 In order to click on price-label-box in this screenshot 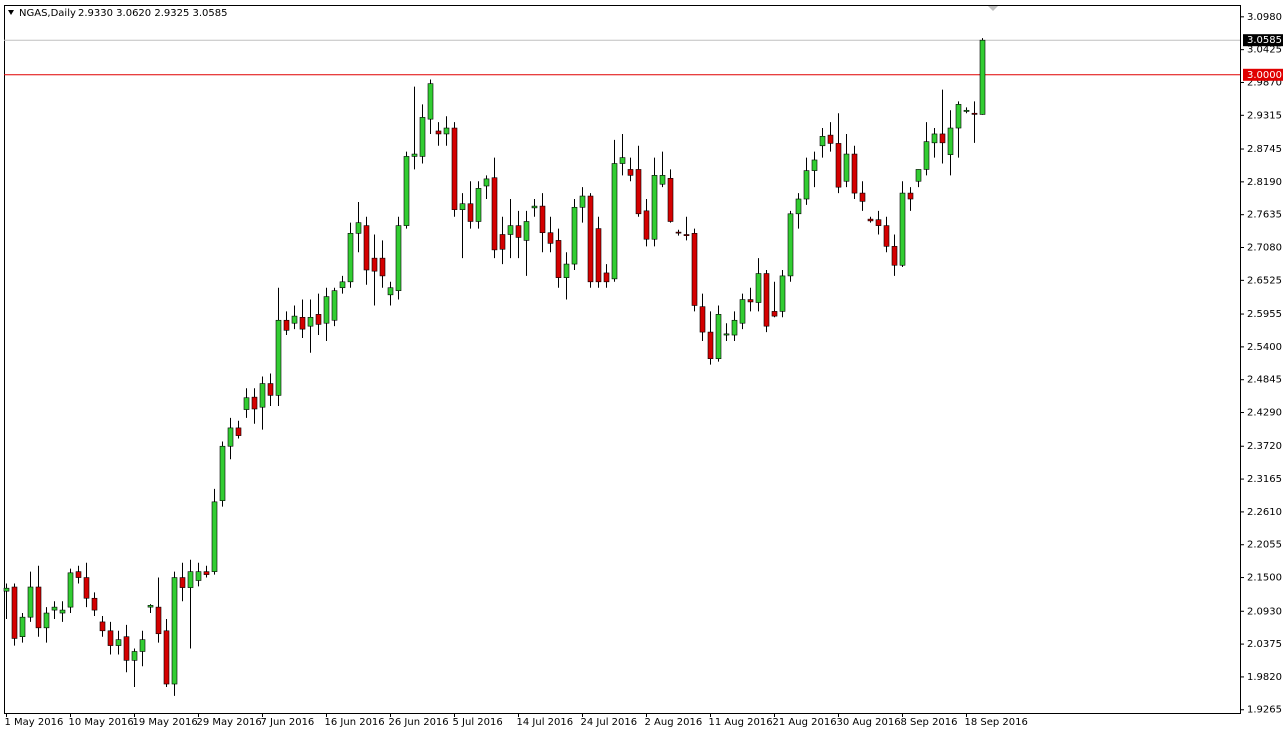, I will do `click(1263, 40)`.